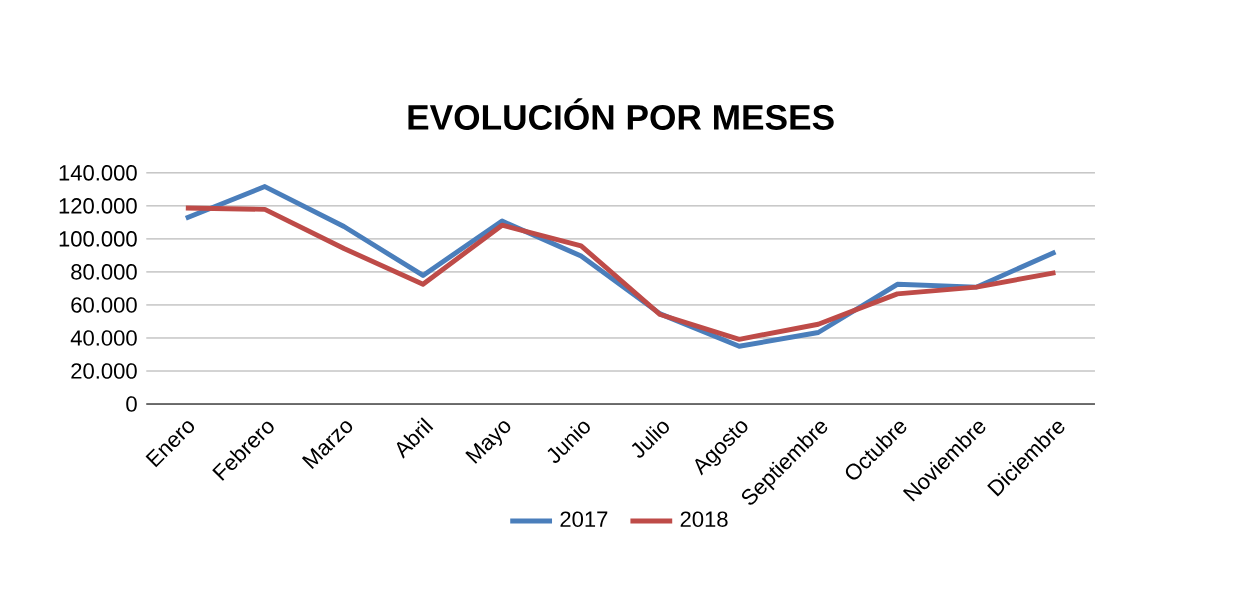  What do you see at coordinates (98, 173) in the screenshot?
I see `y-tick-label: 140.000` at bounding box center [98, 173].